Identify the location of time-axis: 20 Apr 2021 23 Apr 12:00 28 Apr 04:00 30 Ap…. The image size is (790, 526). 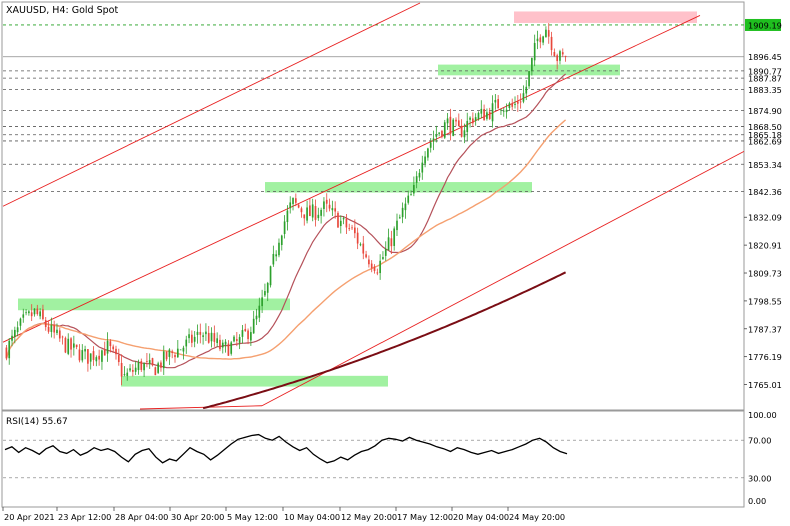
(283, 514).